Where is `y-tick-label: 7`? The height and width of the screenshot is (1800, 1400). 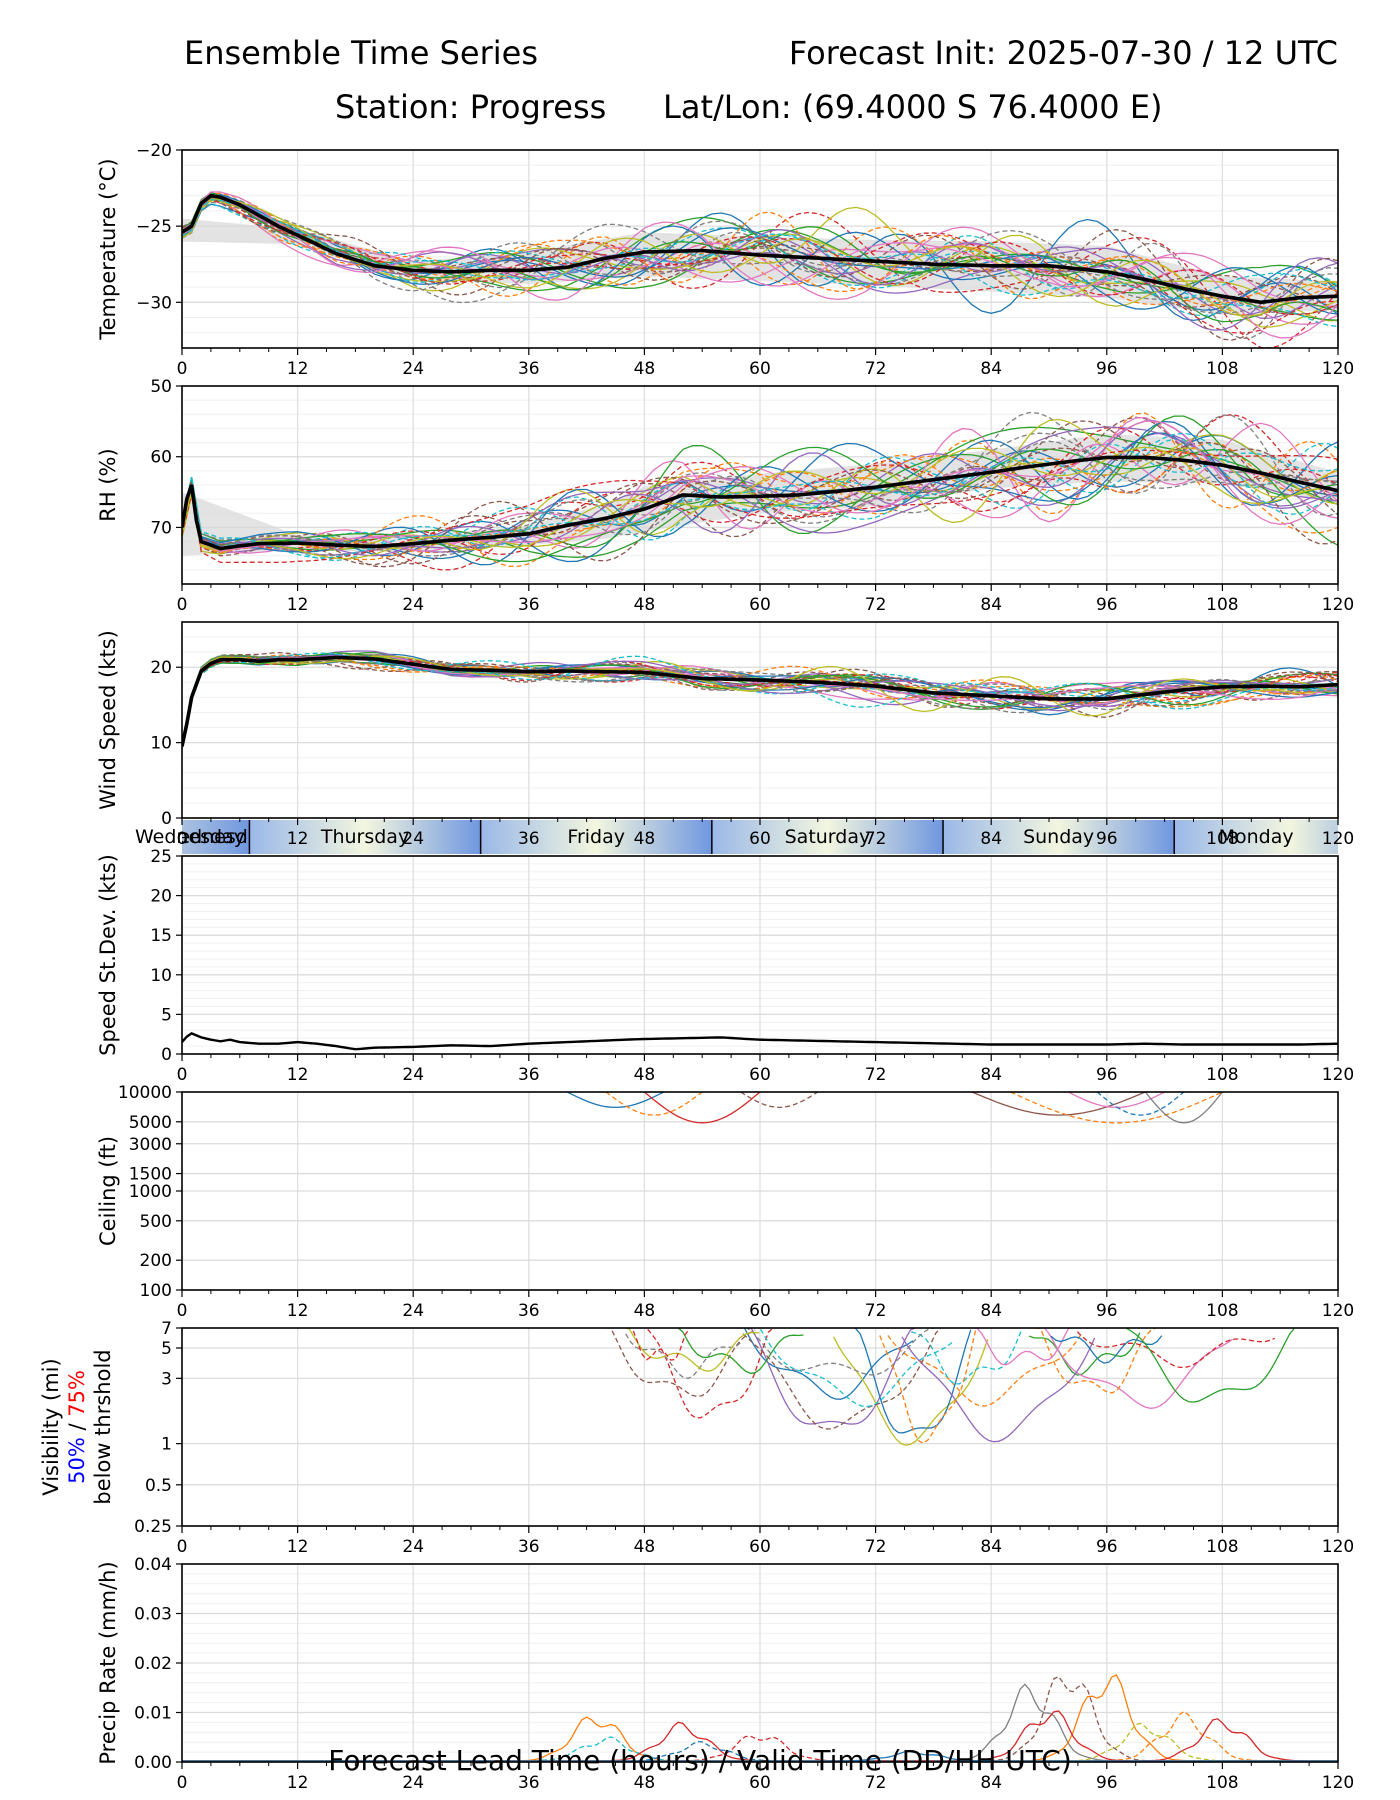 y-tick-label: 7 is located at coordinates (166, 1329).